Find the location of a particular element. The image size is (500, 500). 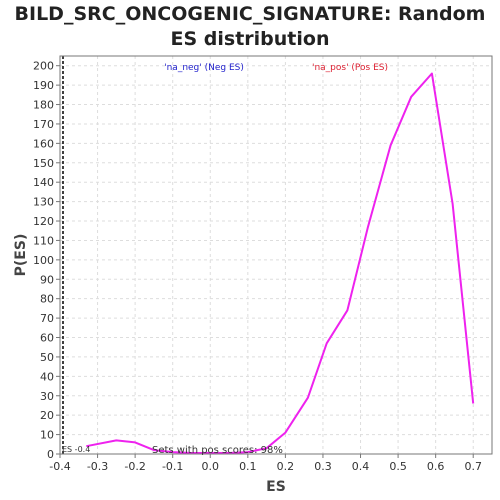

y-tick-label: 40 is located at coordinates (47, 376).